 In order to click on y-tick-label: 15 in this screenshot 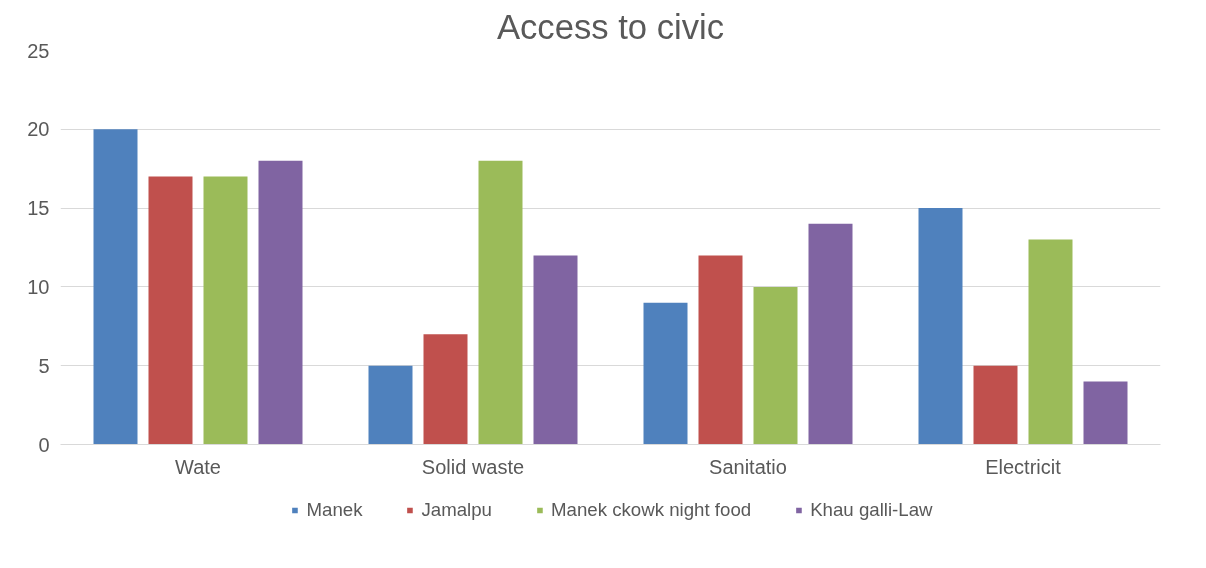, I will do `click(38, 208)`.